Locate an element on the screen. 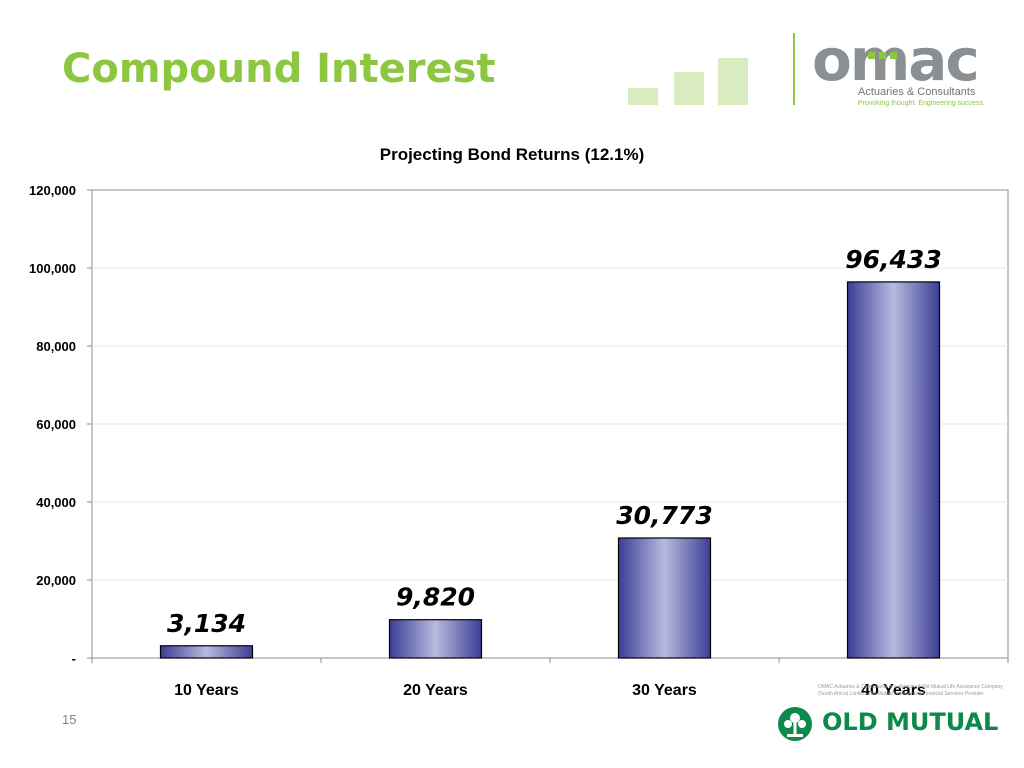 The width and height of the screenshot is (1024, 768). y-tick-label: 80,000 is located at coordinates (56, 346).